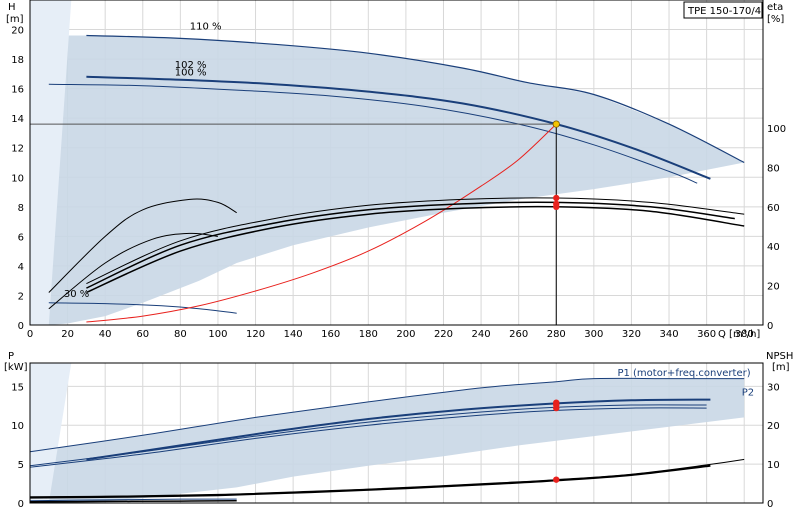 The width and height of the screenshot is (800, 524). Describe the element at coordinates (776, 228) in the screenshot. I see `top-y-right-tick-labels: 0 20 40 60 80 100` at that location.